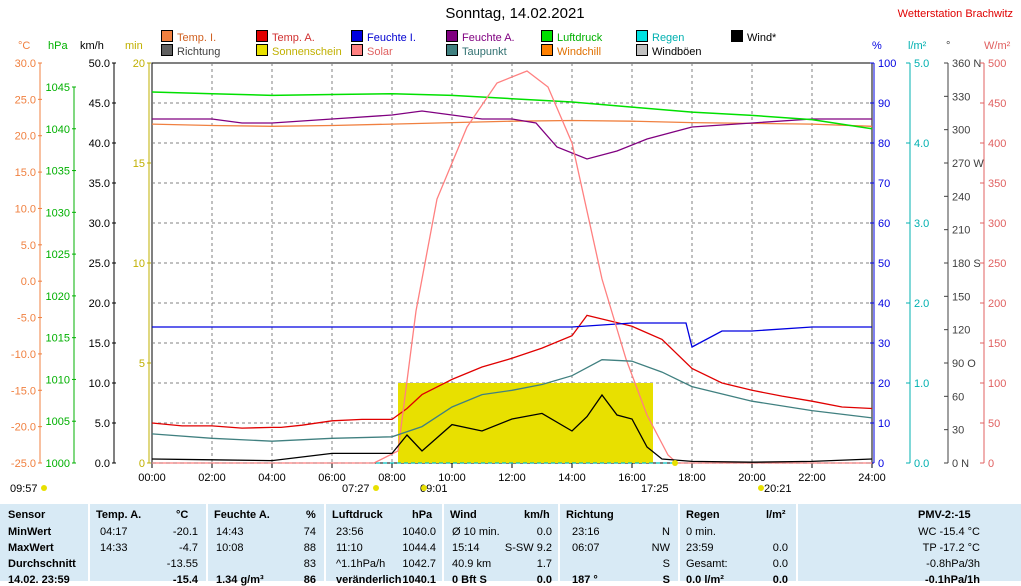 This screenshot has width=1021, height=586. Describe the element at coordinates (185, 532) in the screenshot. I see `stats-cell-ta-val: -20.1` at that location.